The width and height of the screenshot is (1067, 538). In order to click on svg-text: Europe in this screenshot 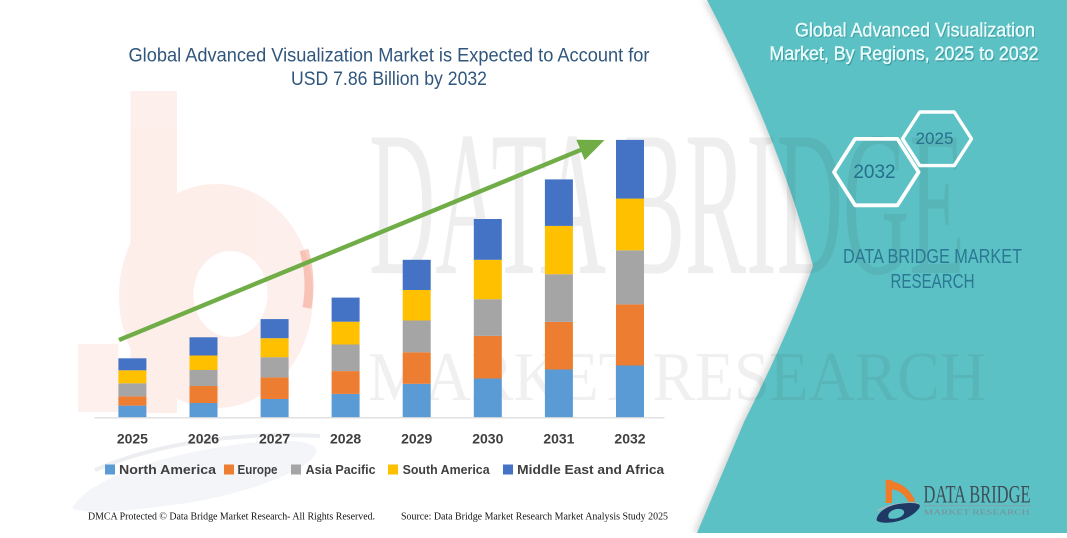, I will do `click(258, 469)`.